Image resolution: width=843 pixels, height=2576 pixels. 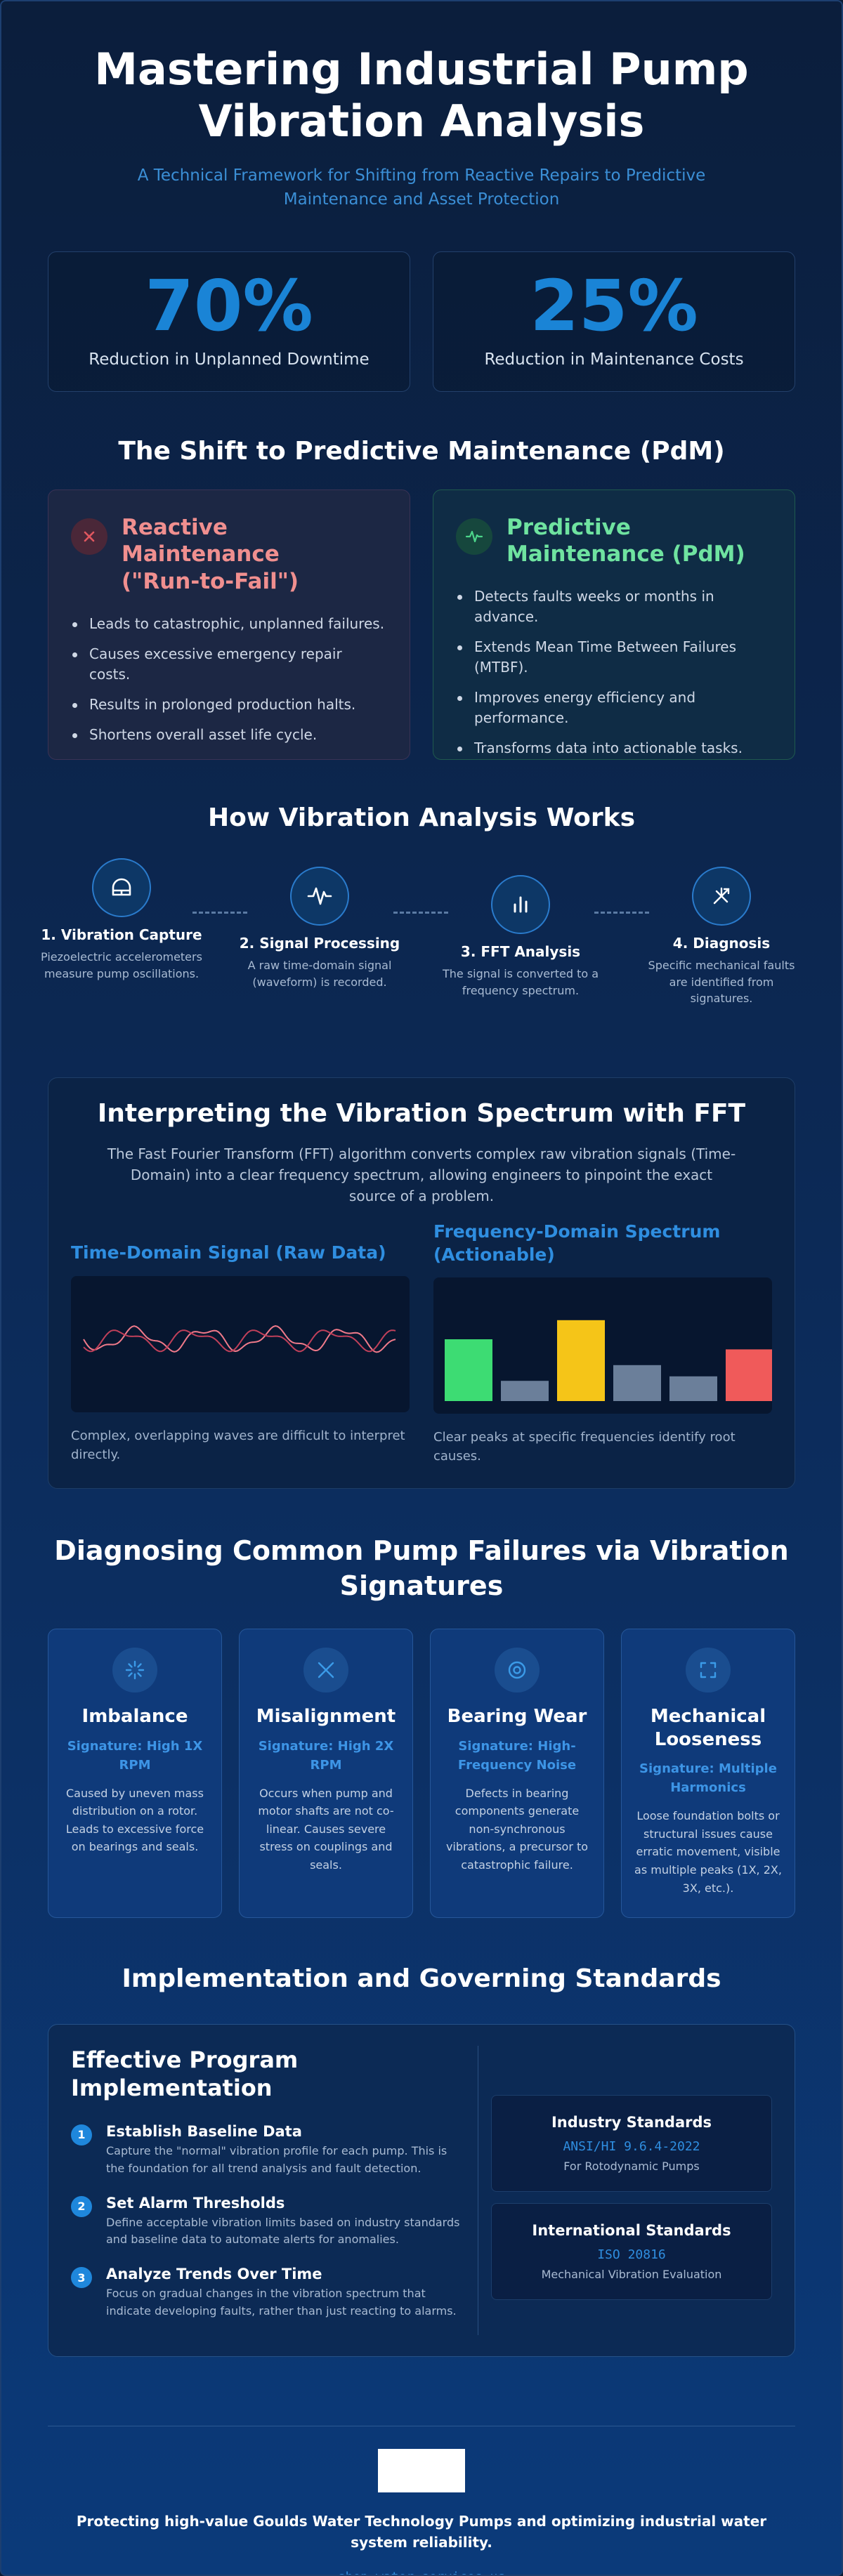 What do you see at coordinates (135, 1755) in the screenshot?
I see `failure-signature: Signature: High 1X RPM` at bounding box center [135, 1755].